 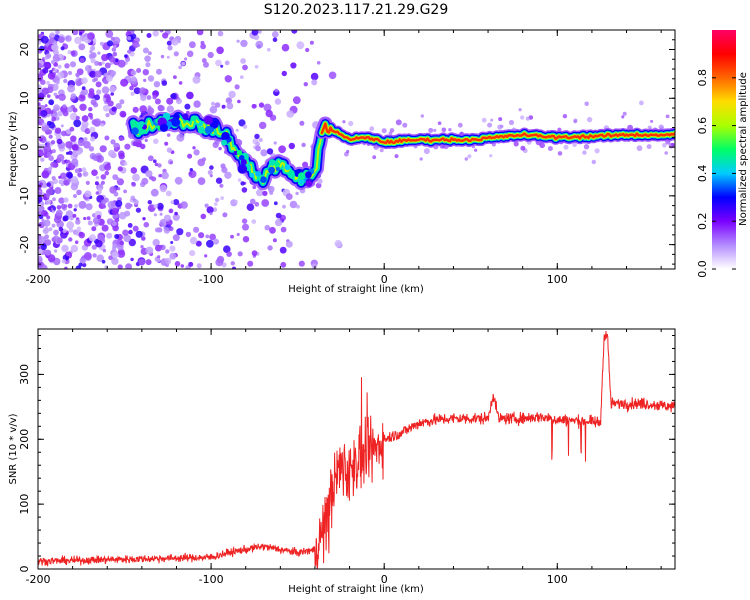 I want to click on x-tick-label: -100, so click(x=211, y=579).